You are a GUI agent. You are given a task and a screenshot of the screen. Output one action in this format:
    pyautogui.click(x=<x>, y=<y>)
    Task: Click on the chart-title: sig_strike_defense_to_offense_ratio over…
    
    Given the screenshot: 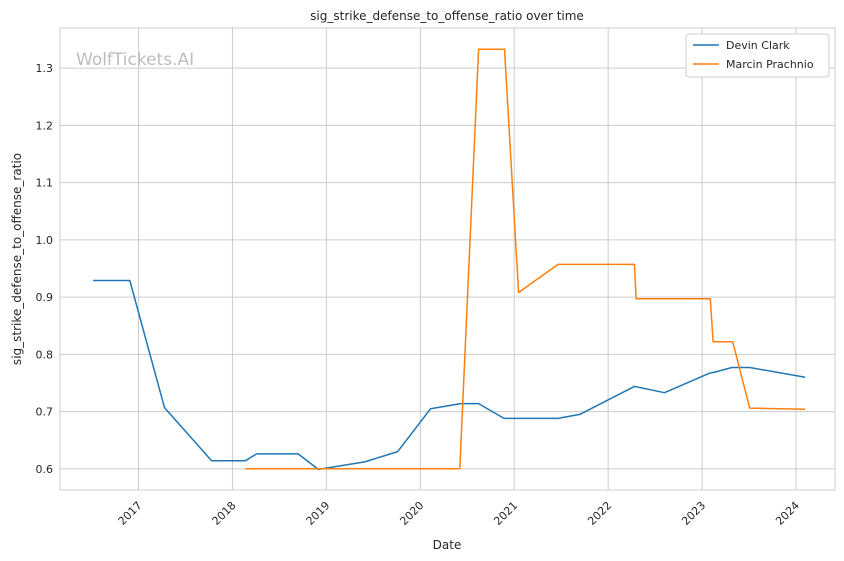 What is the action you would take?
    pyautogui.click(x=447, y=16)
    